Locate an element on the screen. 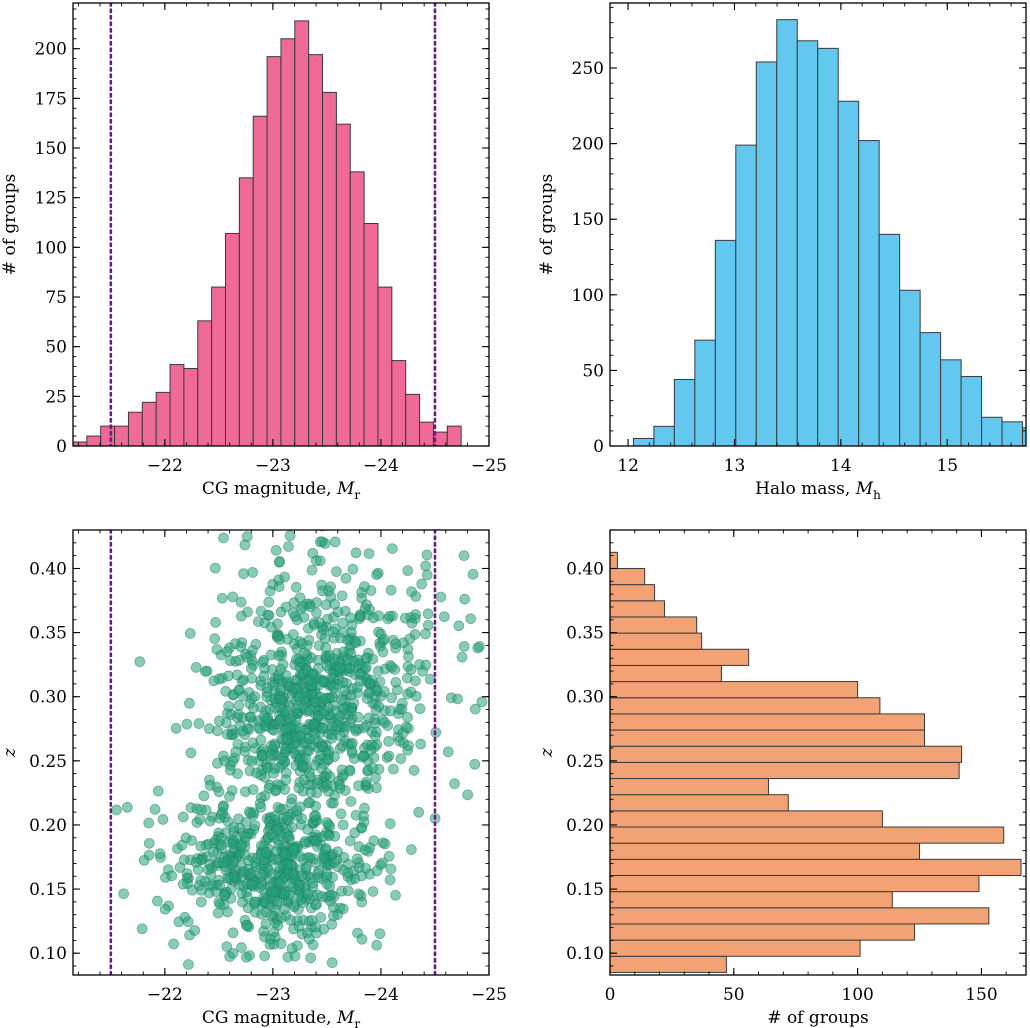 The width and height of the screenshot is (1030, 1028). x-axis-label: # of groups is located at coordinates (817, 1018).